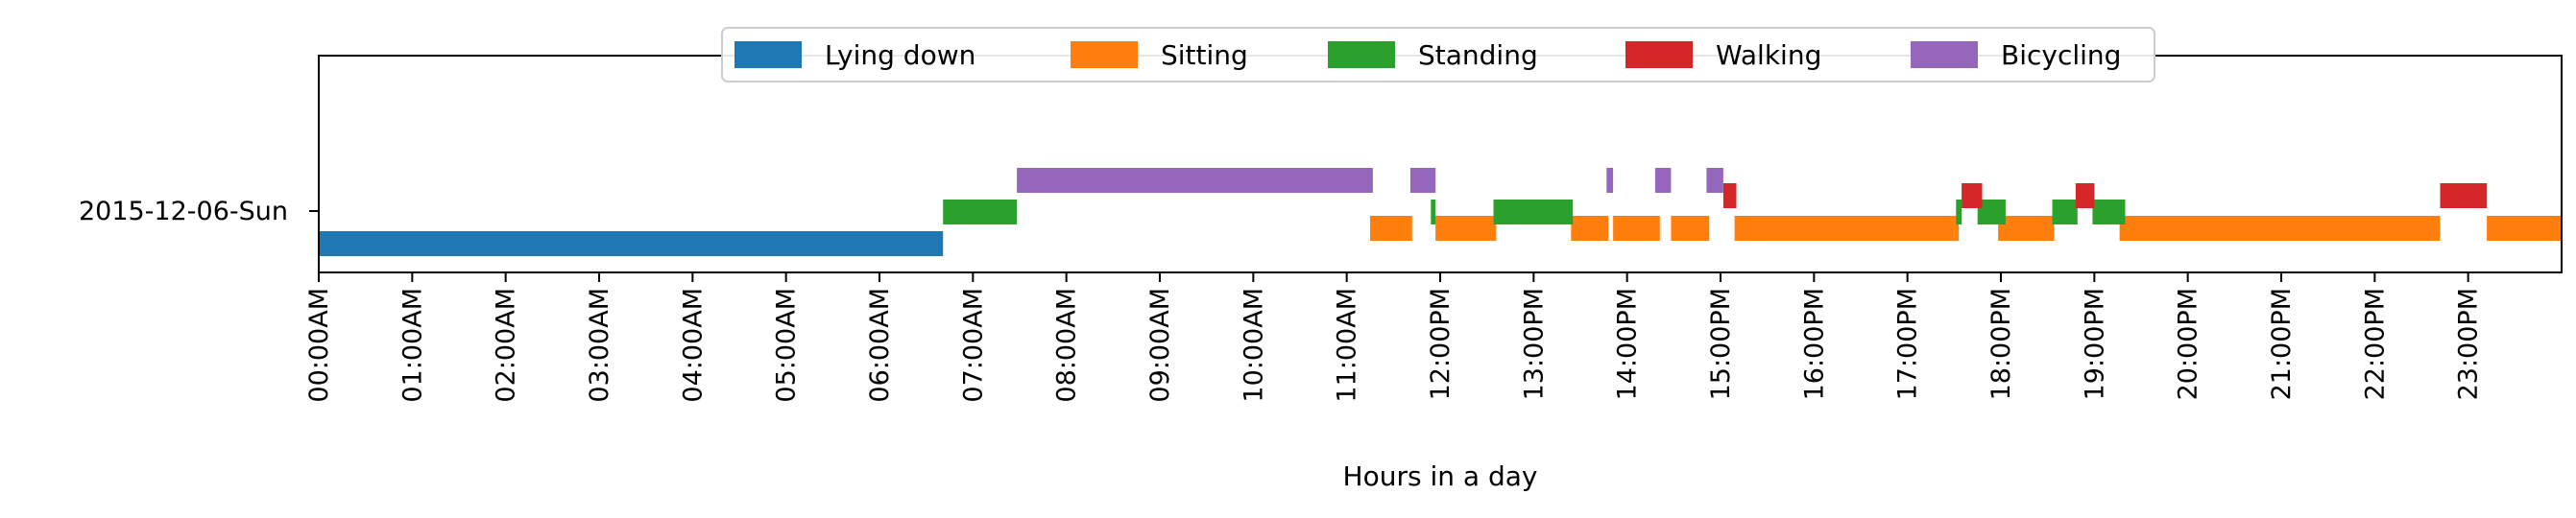 This screenshot has height=518, width=2576. I want to click on legend-label: Bicycling, so click(2061, 55).